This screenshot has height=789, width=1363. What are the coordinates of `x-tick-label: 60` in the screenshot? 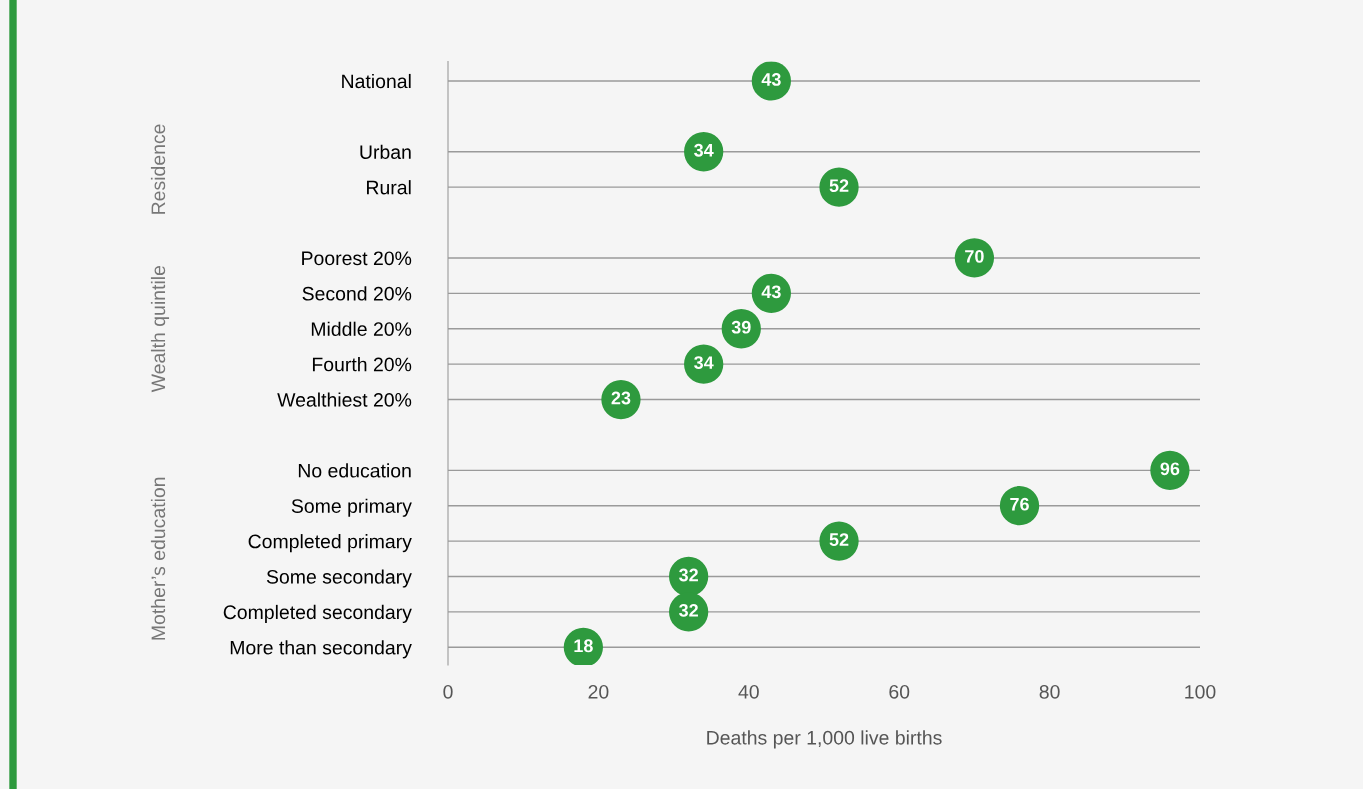 It's located at (899, 691).